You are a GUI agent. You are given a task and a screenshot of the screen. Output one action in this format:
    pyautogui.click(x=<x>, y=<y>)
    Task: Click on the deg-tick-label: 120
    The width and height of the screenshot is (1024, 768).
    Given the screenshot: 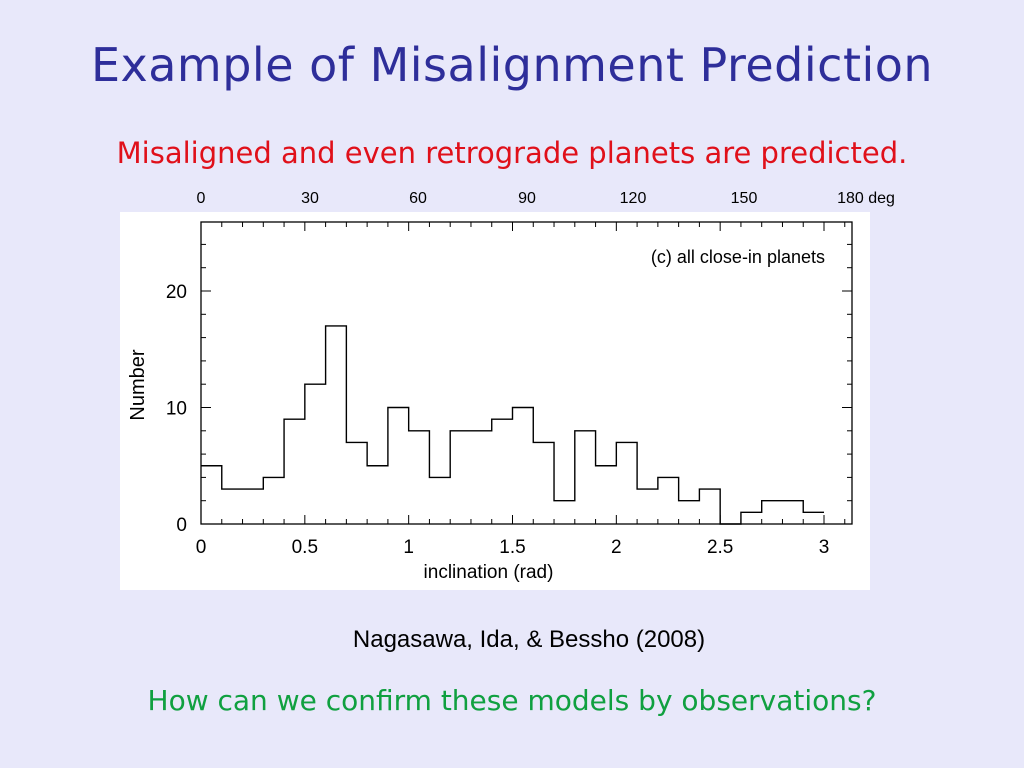 What is the action you would take?
    pyautogui.click(x=633, y=198)
    